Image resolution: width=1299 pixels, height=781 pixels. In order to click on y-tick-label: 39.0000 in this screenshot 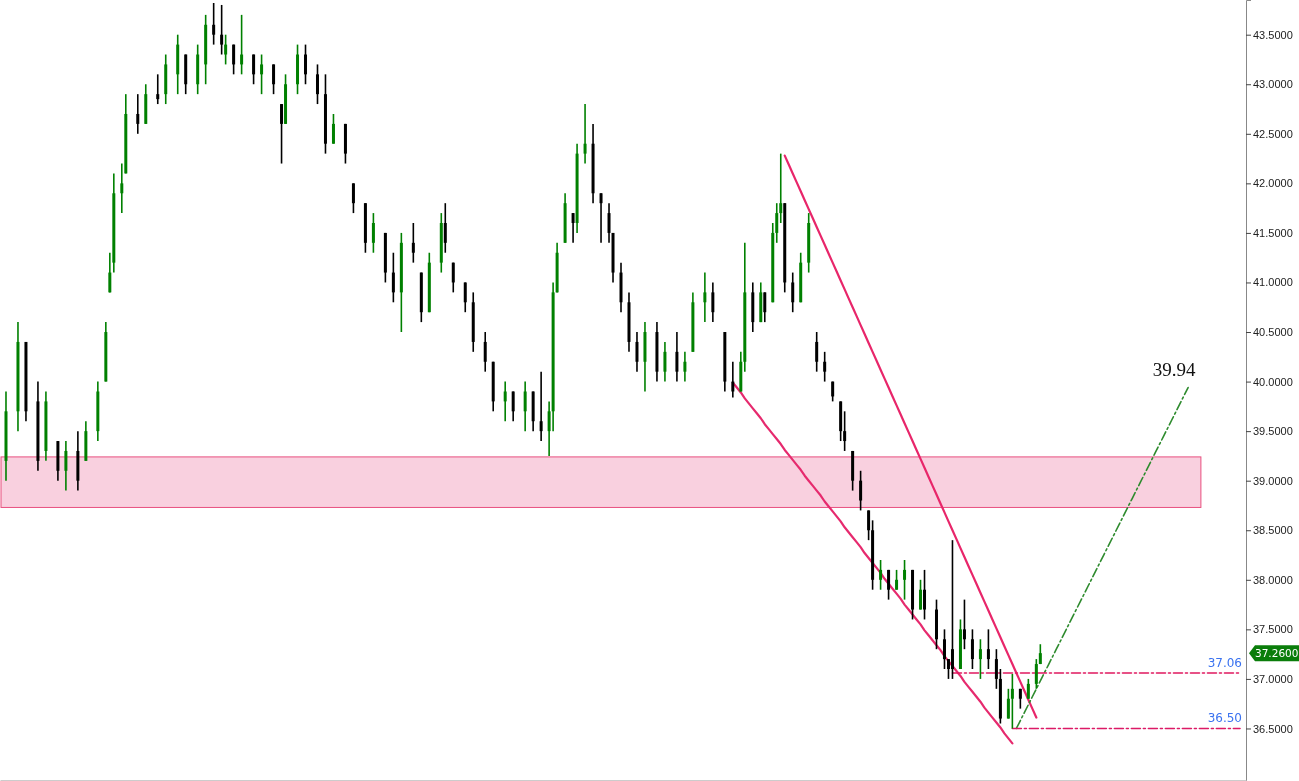, I will do `click(1273, 480)`.